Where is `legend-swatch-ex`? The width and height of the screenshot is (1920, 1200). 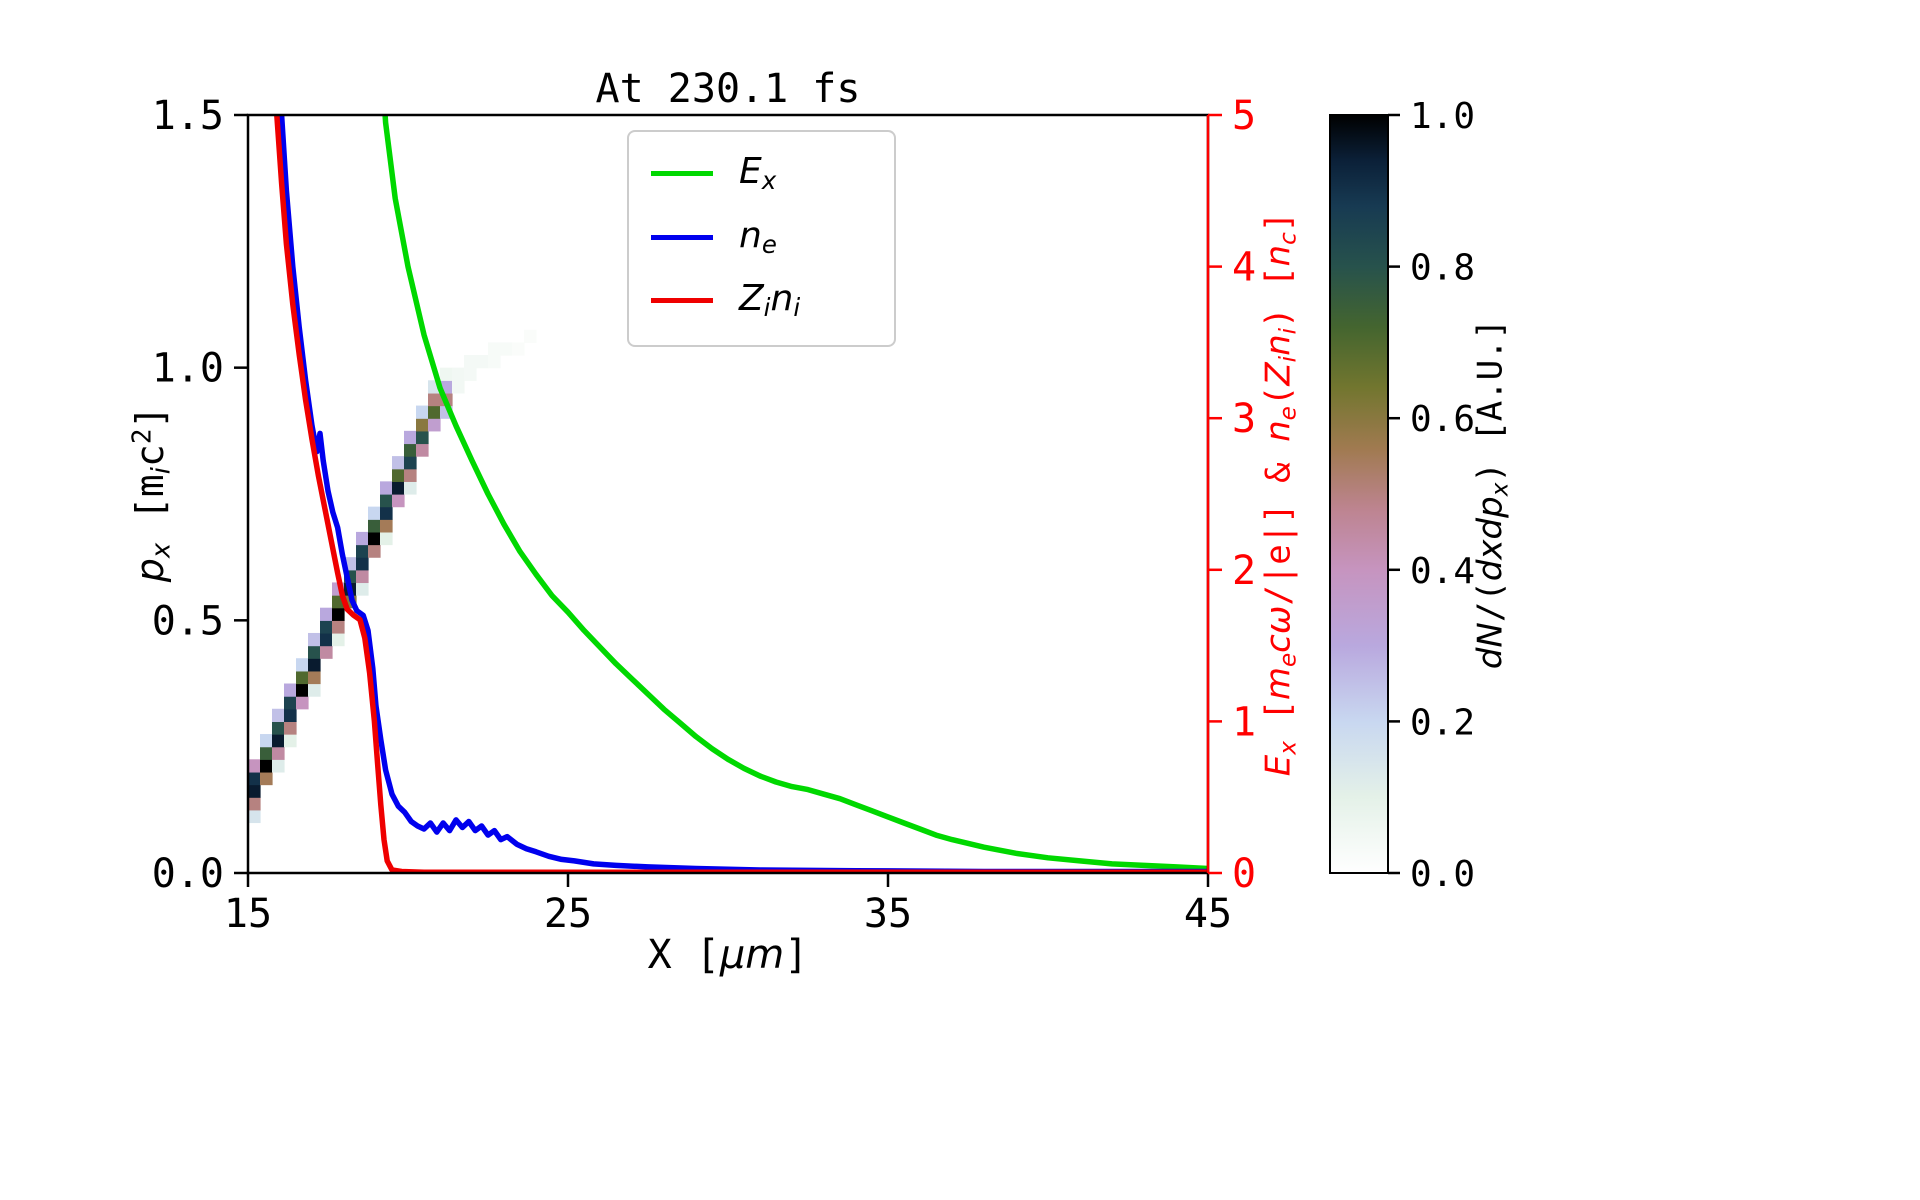
legend-swatch-ex is located at coordinates (682, 174).